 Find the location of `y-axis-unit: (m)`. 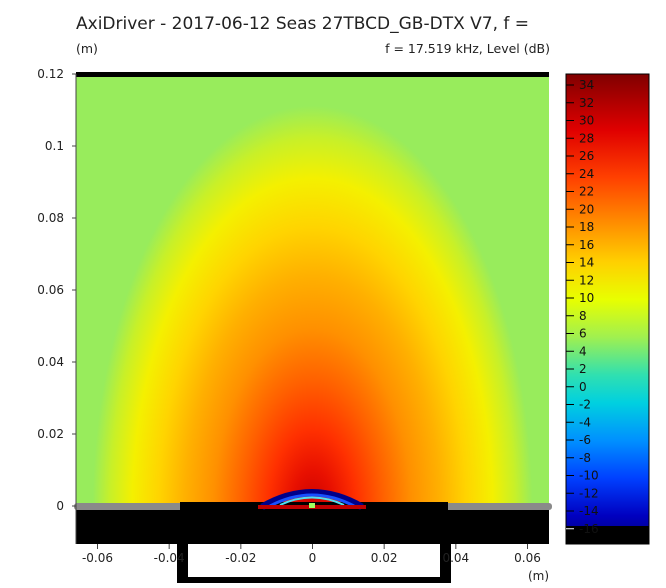

y-axis-unit: (m) is located at coordinates (87, 48).